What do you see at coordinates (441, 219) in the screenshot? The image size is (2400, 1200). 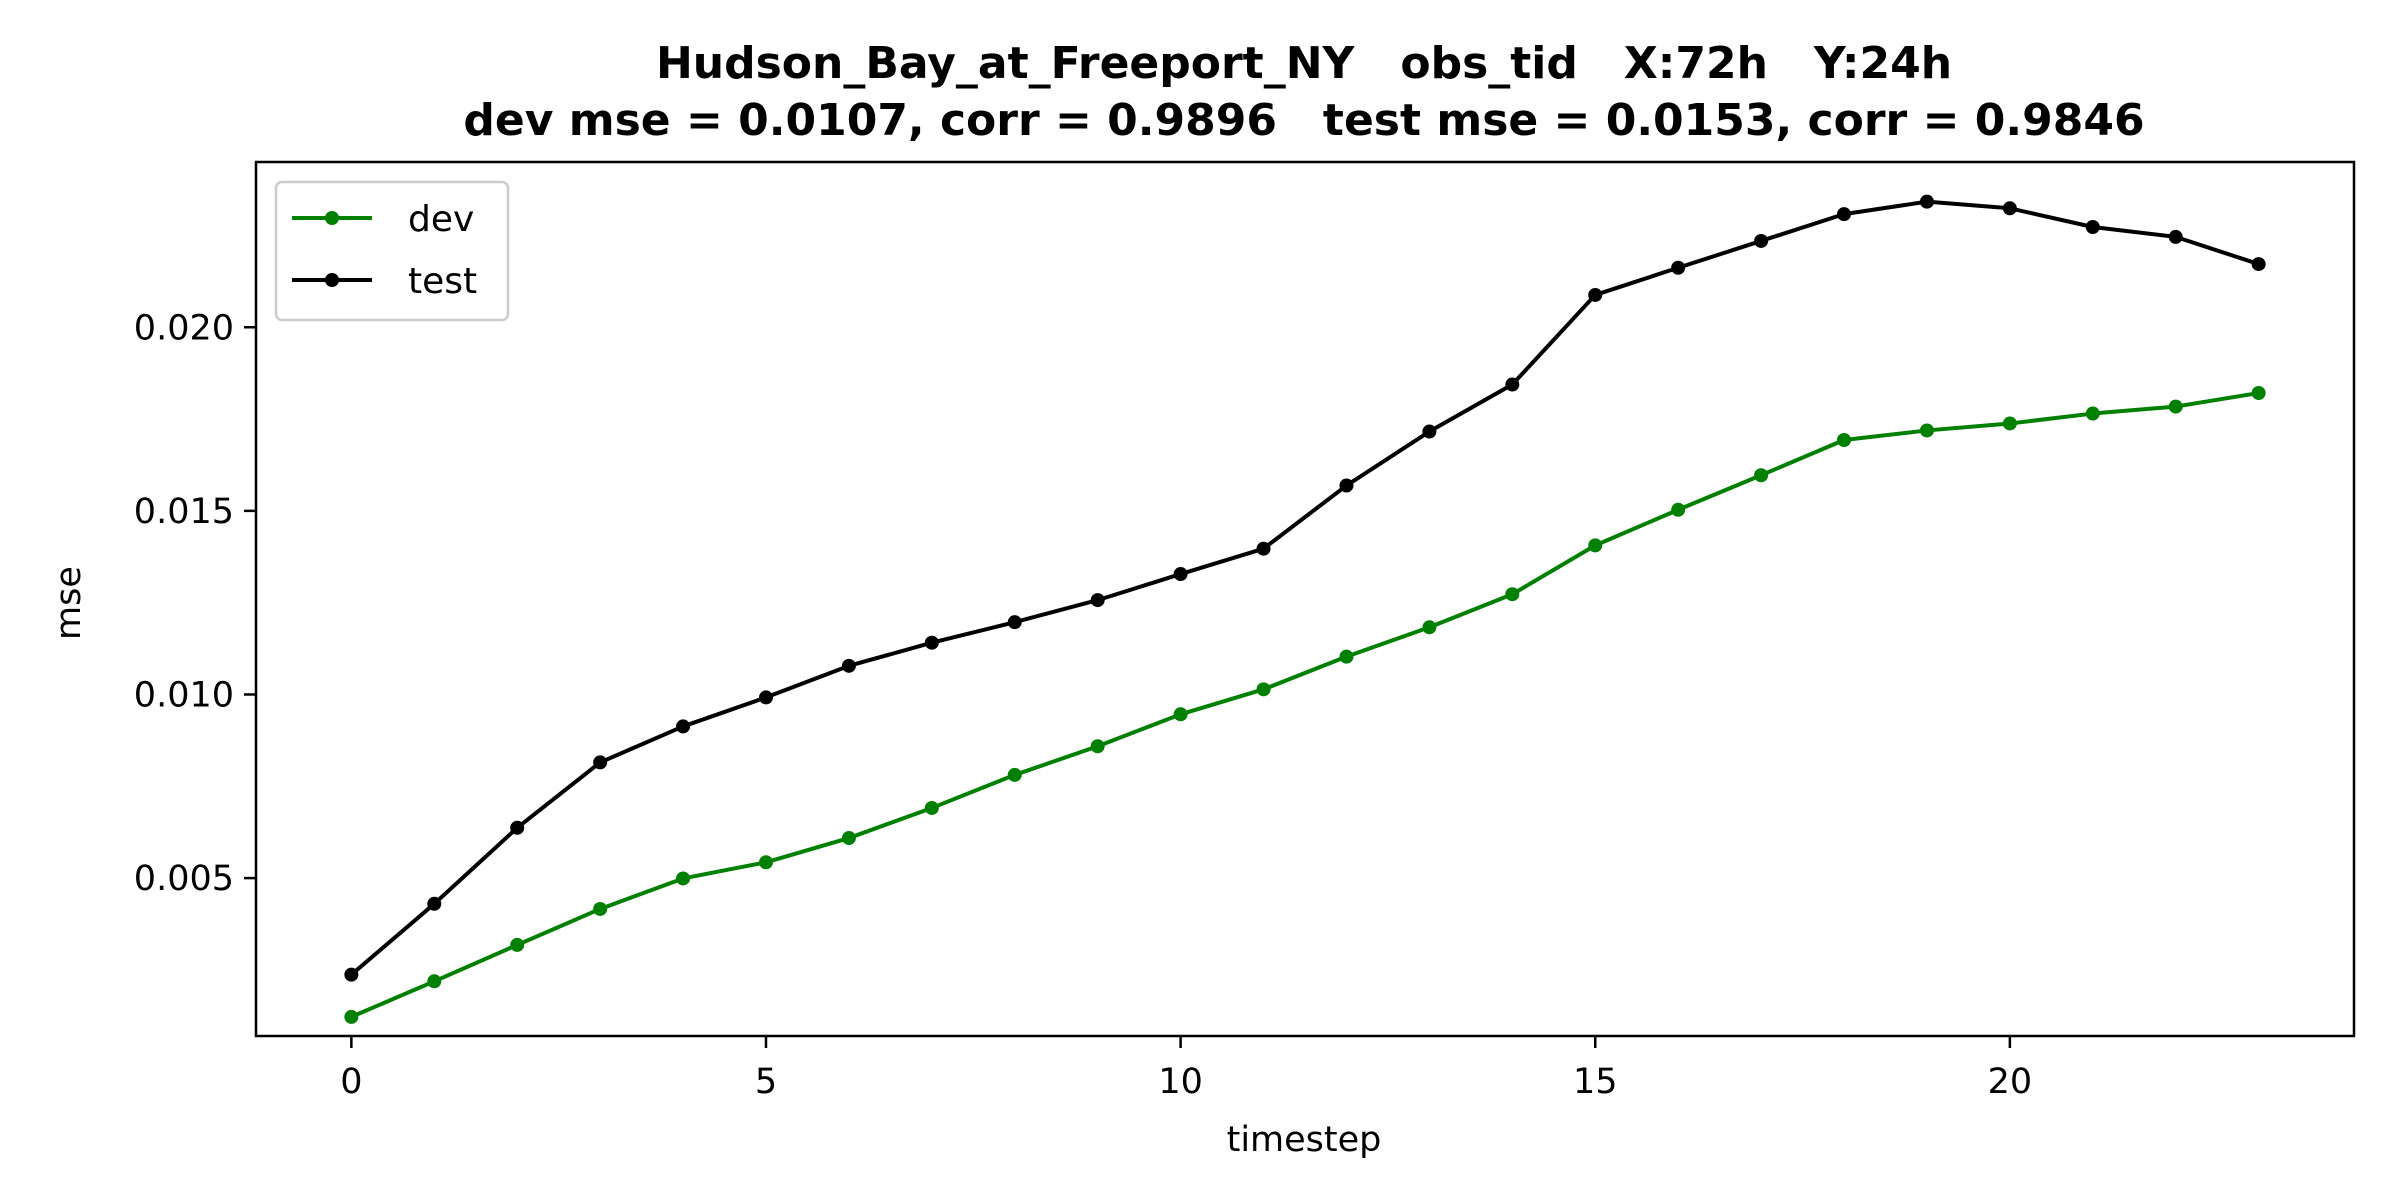 I see `legend-label-dev: dev` at bounding box center [441, 219].